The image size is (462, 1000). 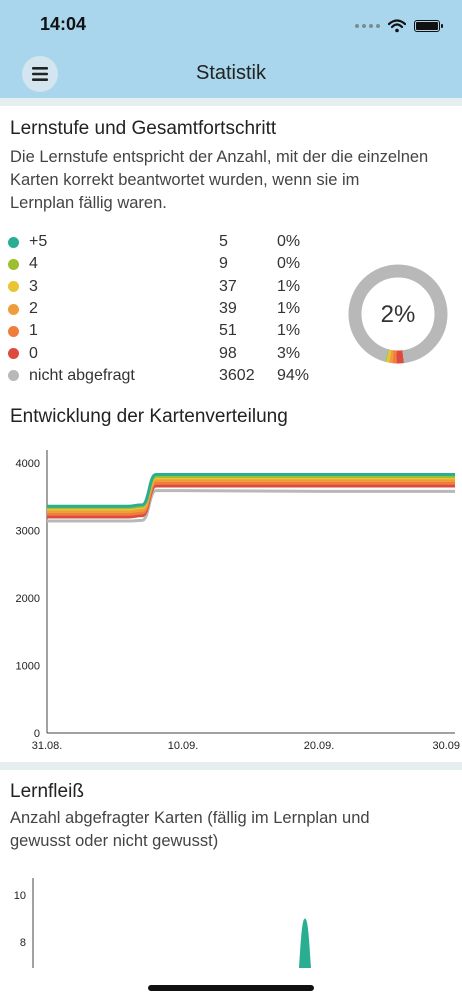 I want to click on cellular-signal-icon, so click(x=367, y=26).